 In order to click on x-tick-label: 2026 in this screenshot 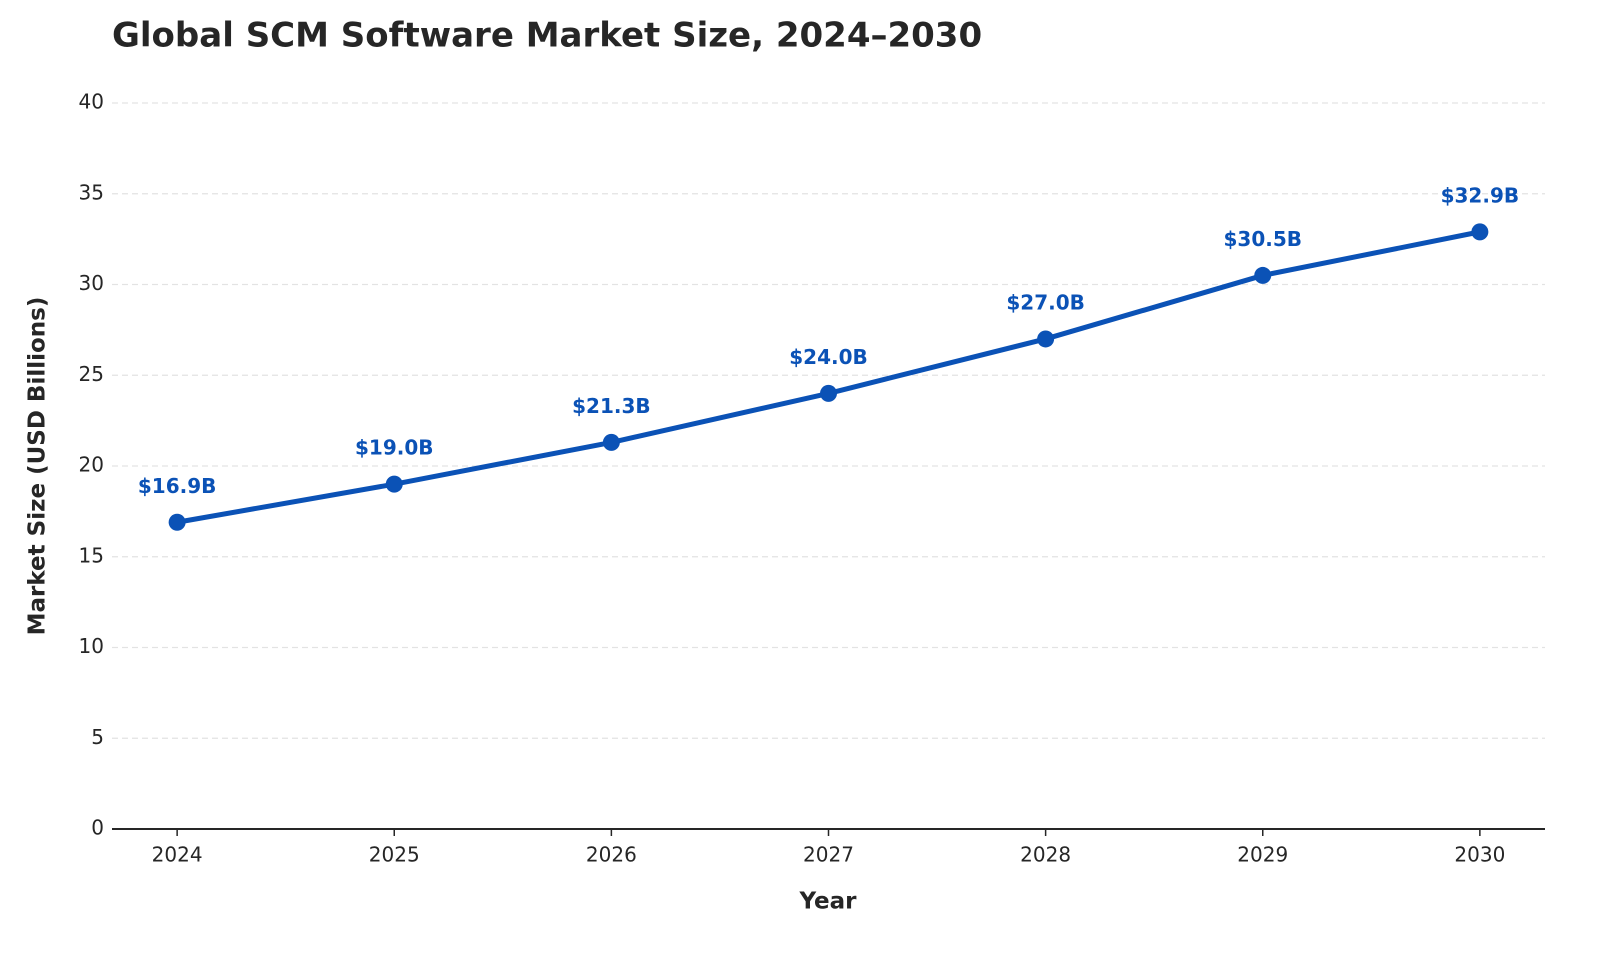, I will do `click(611, 855)`.